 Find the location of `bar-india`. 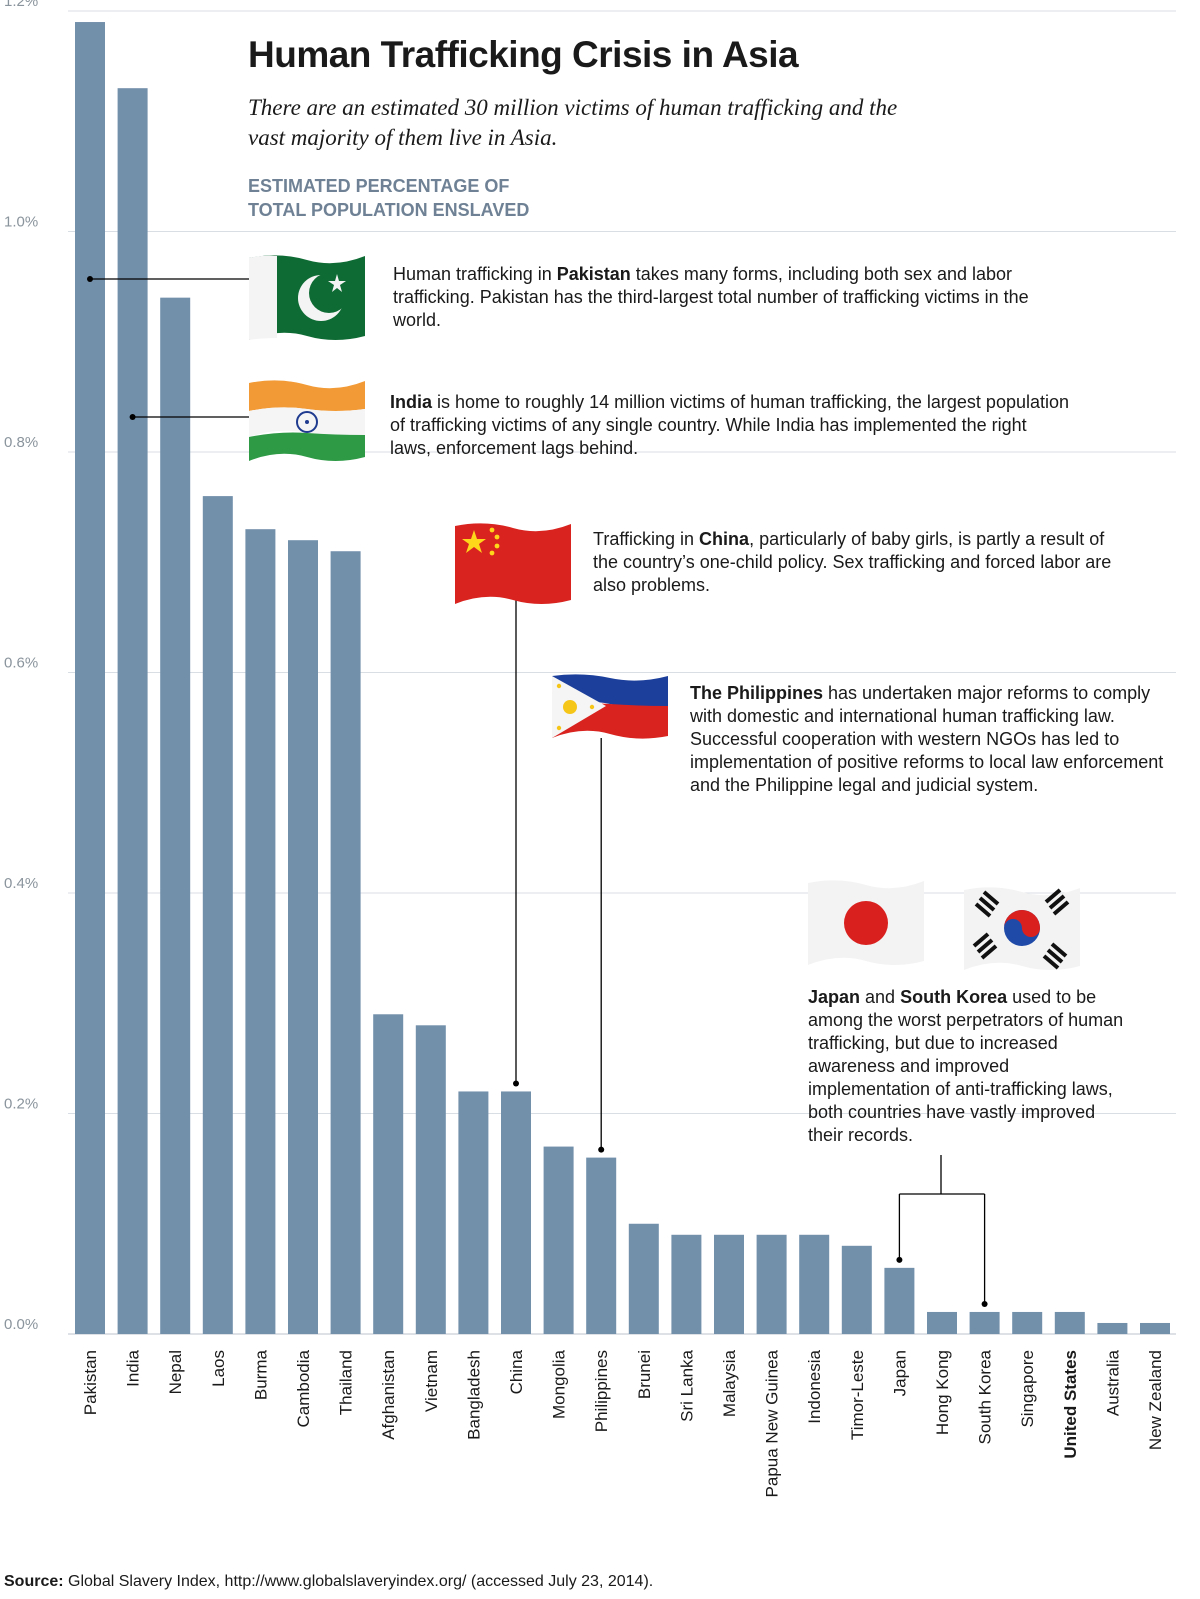

bar-india is located at coordinates (132, 711).